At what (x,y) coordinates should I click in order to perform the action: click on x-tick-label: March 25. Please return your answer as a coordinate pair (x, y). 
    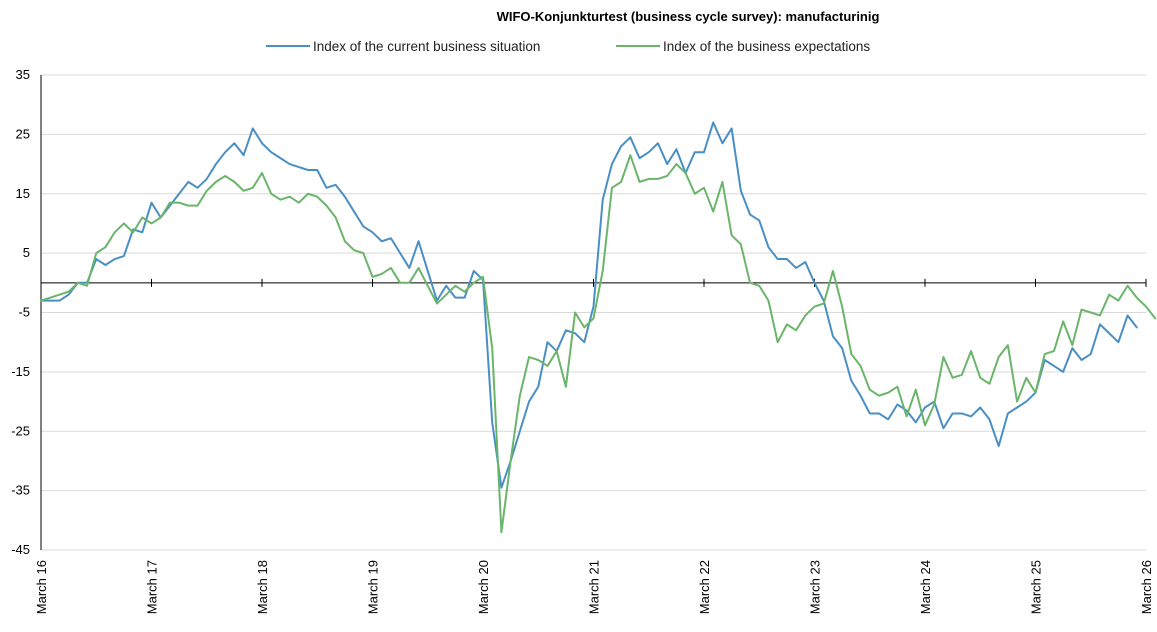
    Looking at the image, I should click on (1036, 587).